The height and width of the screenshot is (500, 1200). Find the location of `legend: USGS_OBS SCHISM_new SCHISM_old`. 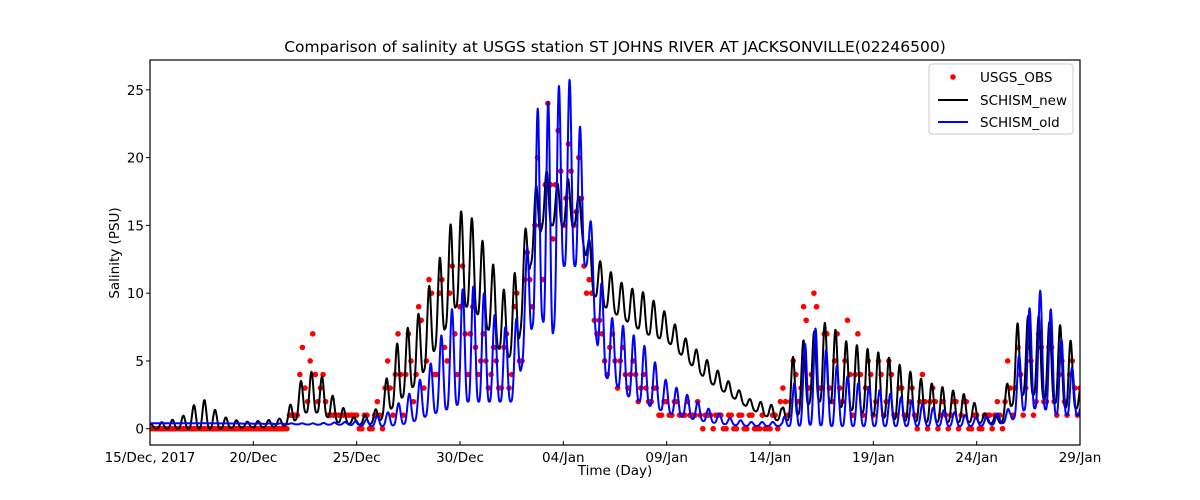

legend: USGS_OBS SCHISM_new SCHISM_old is located at coordinates (1001, 99).